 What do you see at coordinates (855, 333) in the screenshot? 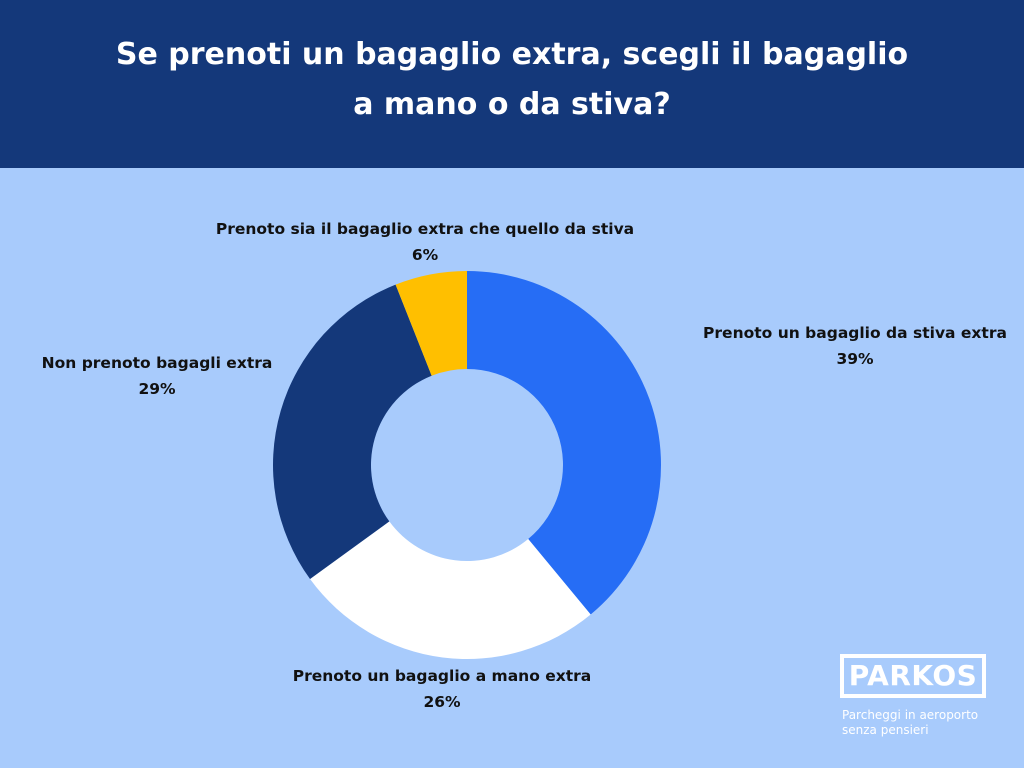
I see `label-stiva-extra-name: Prenoto un bagaglio da stiva extra` at bounding box center [855, 333].